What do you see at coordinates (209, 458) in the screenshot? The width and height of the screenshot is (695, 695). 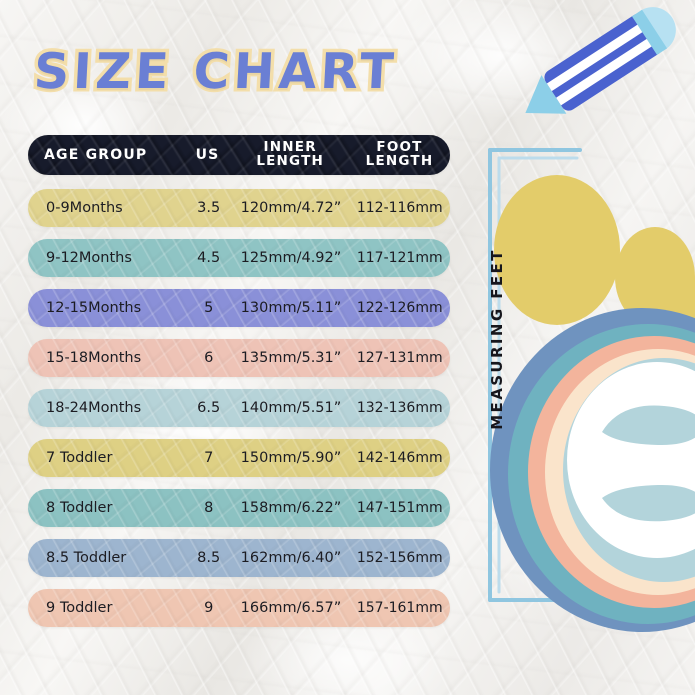 I see `cell-us: 7` at bounding box center [209, 458].